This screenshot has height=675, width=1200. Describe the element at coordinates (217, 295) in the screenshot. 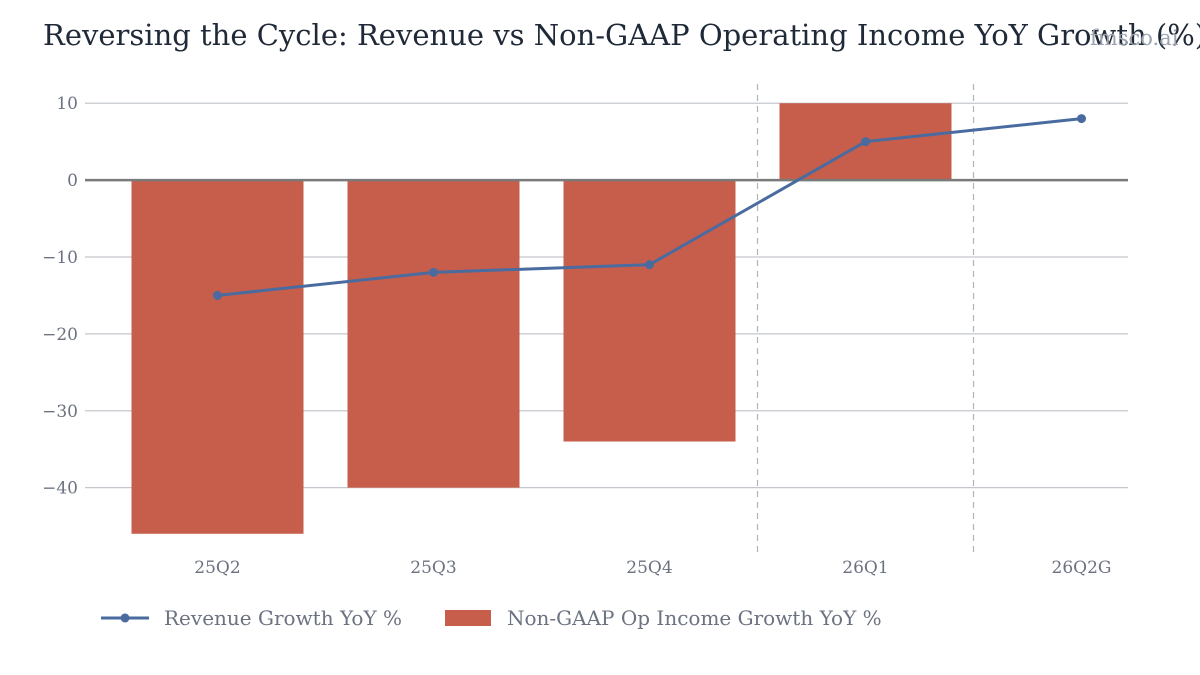

I see `line-point-25Q2` at that location.